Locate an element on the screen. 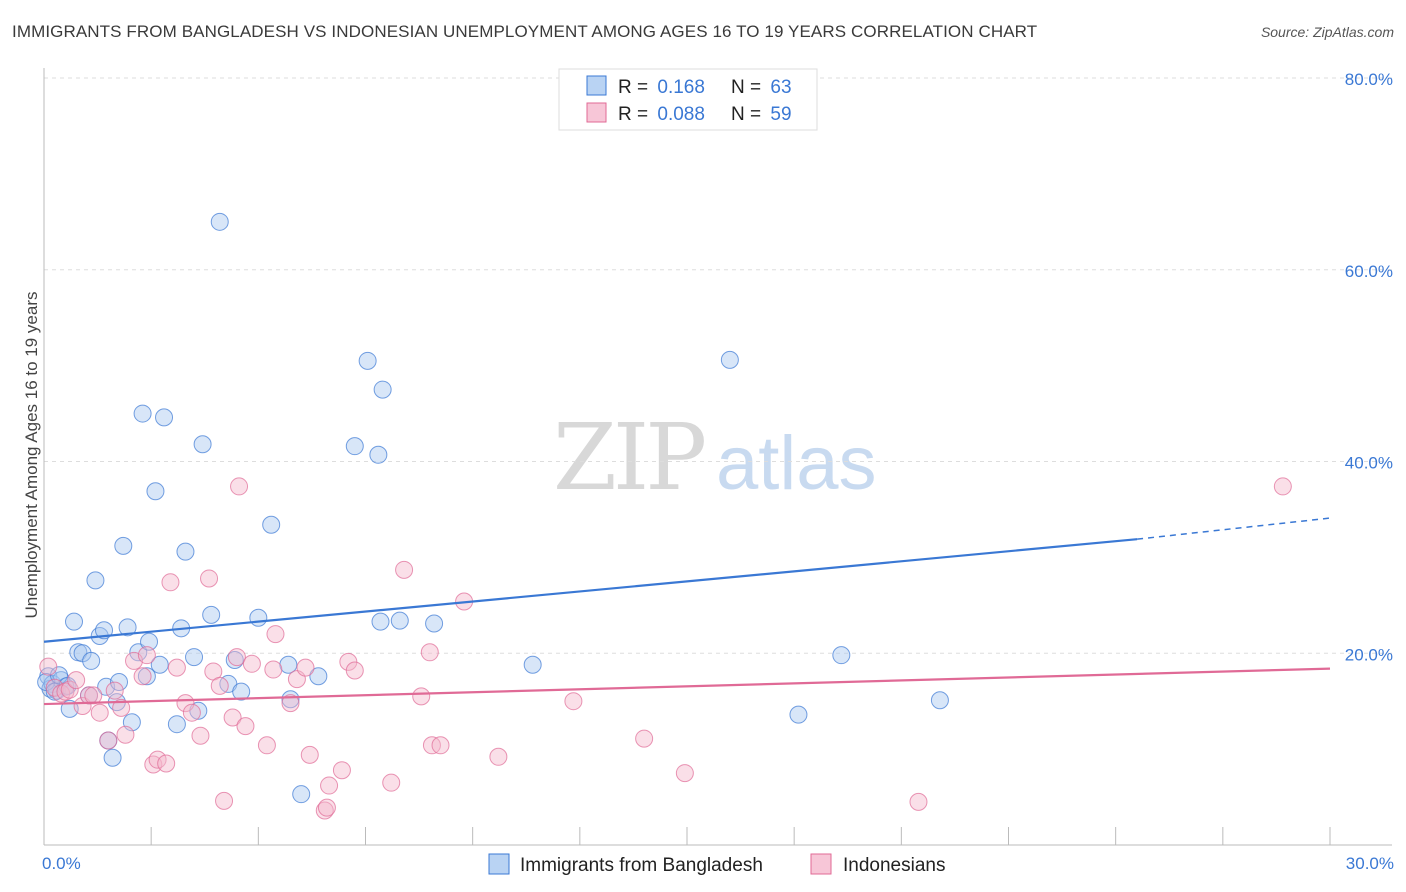 Image resolution: width=1406 pixels, height=892 pixels. stats-r-label-2: R = is located at coordinates (635, 114).